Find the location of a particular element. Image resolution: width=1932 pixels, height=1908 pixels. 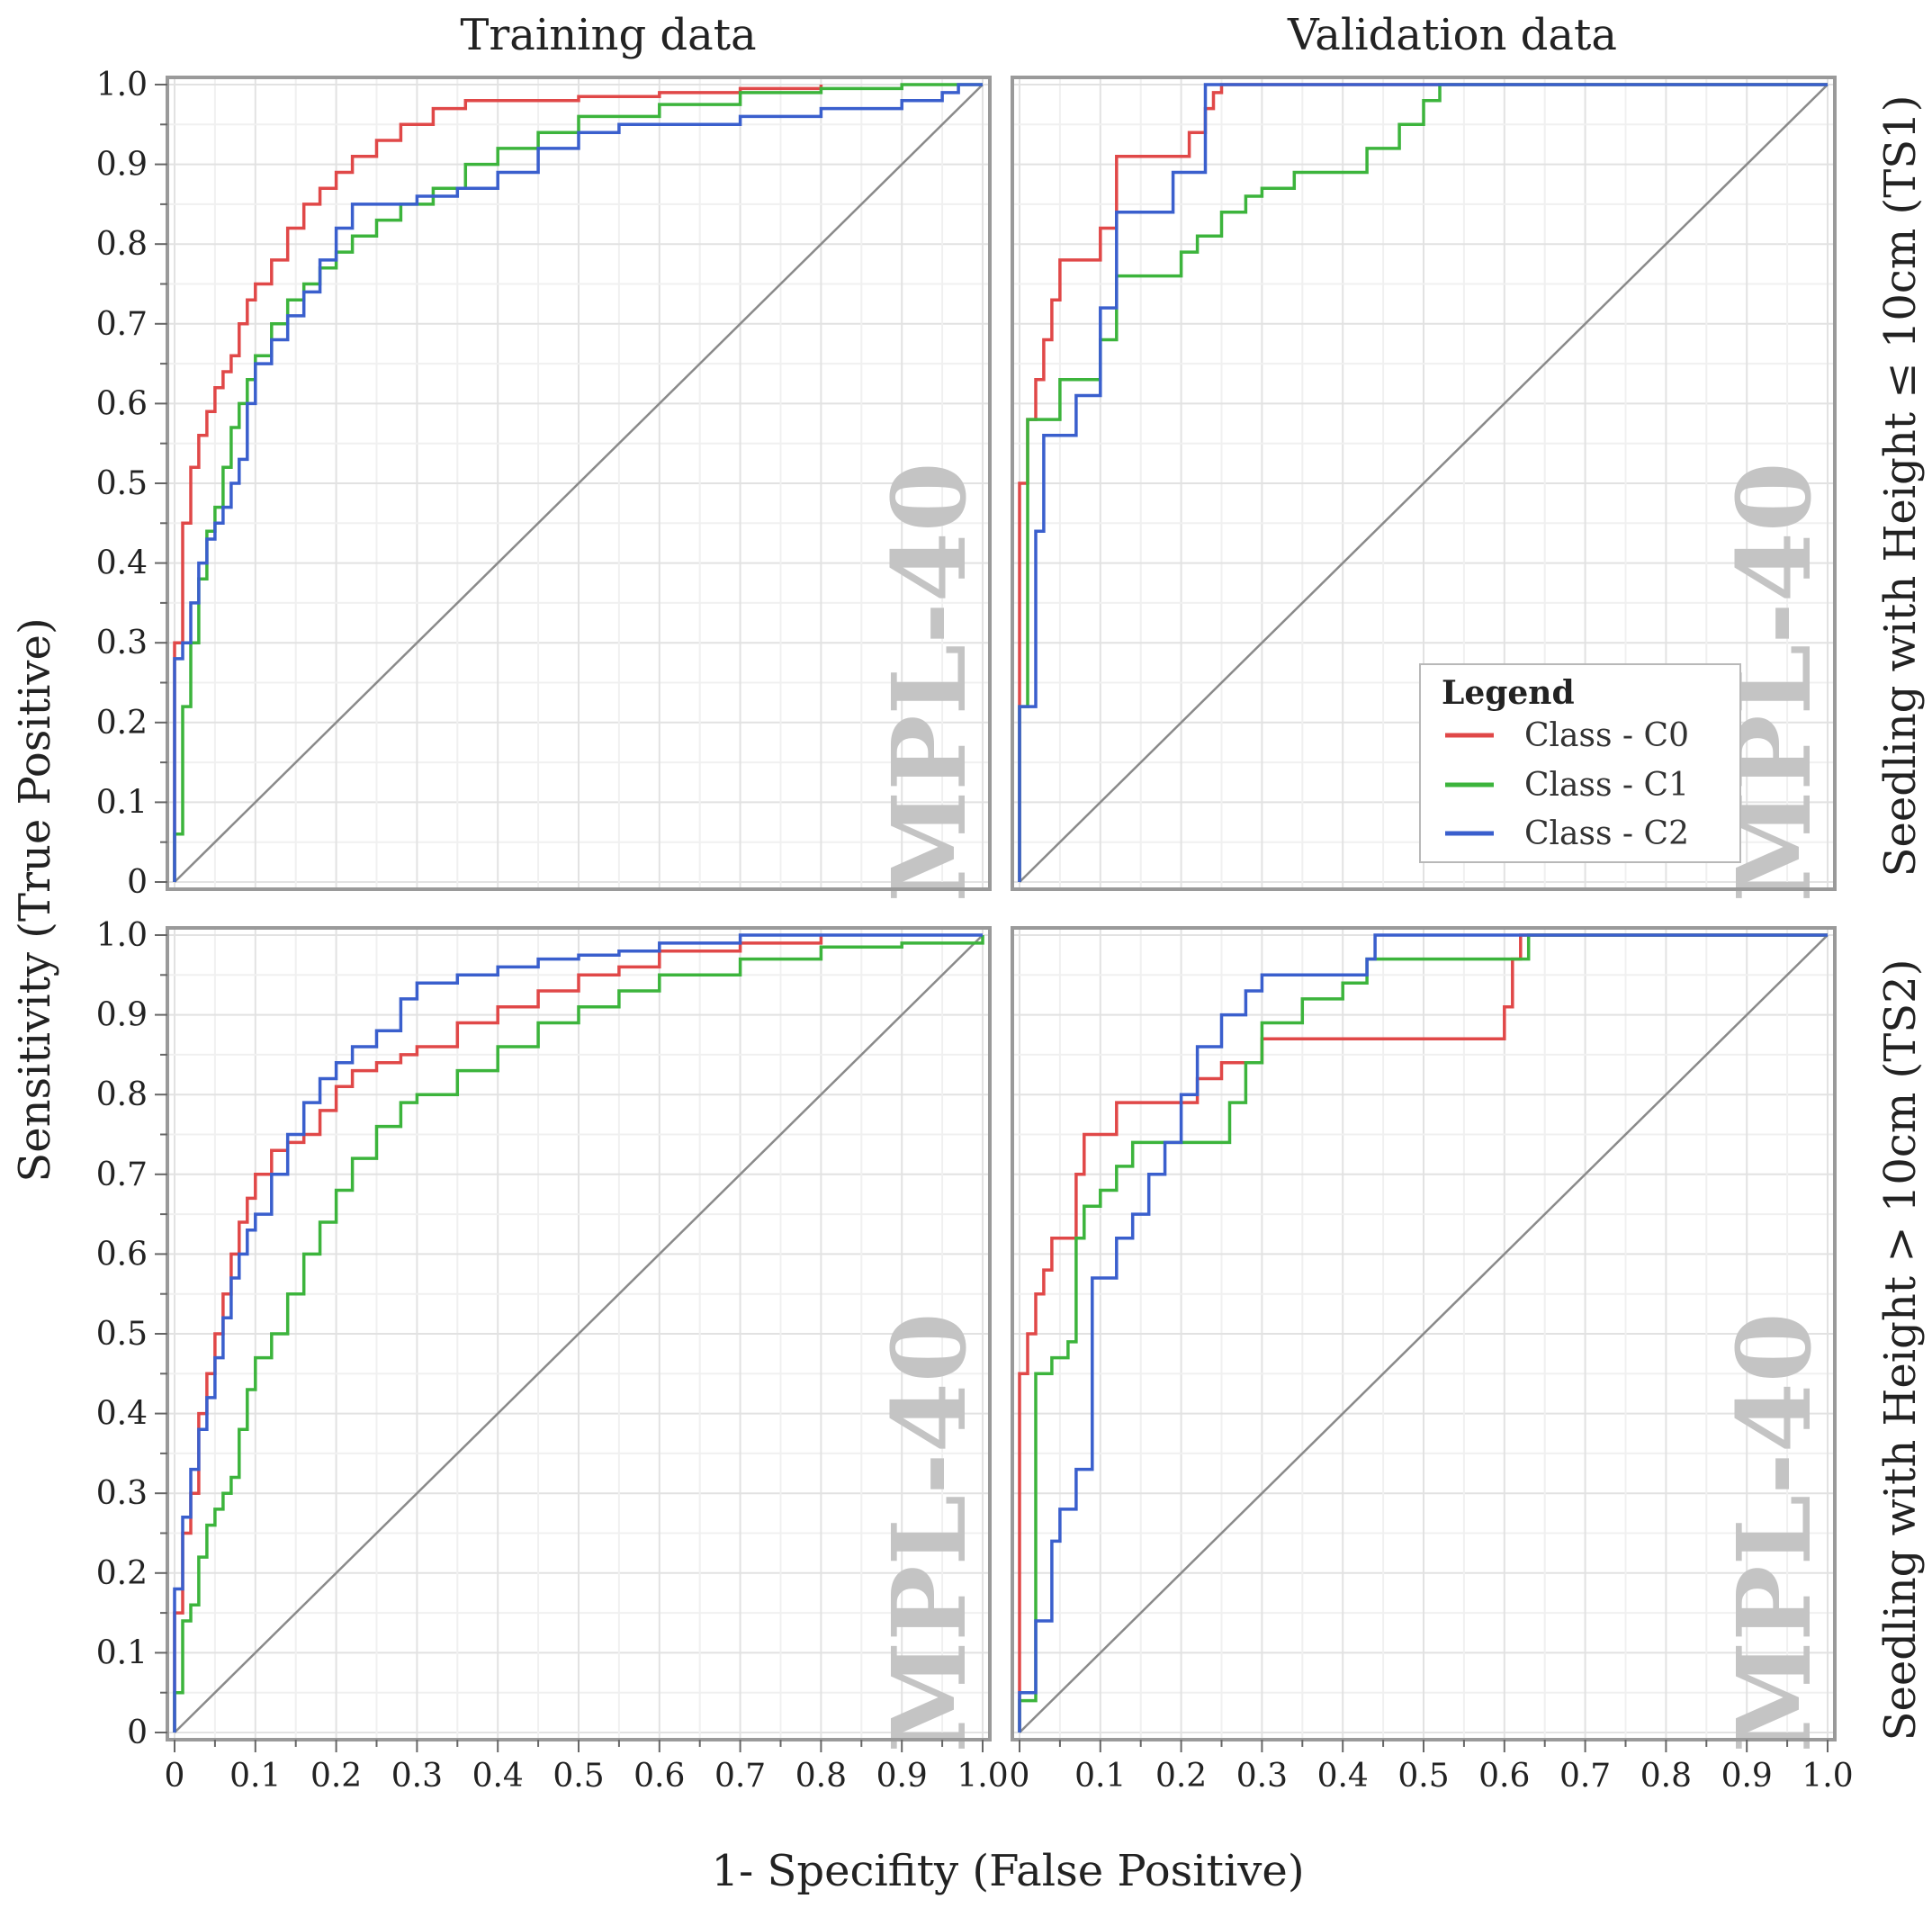

legend: Legend Class - C0 Class - C1 Class - C2 is located at coordinates (1580, 763).